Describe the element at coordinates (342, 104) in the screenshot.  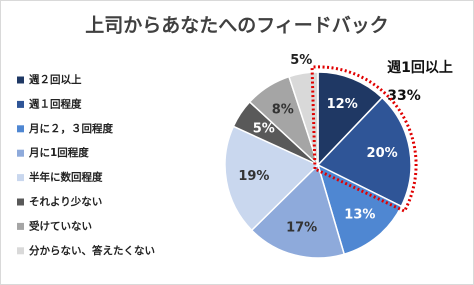
I see `data-label: 12%` at that location.